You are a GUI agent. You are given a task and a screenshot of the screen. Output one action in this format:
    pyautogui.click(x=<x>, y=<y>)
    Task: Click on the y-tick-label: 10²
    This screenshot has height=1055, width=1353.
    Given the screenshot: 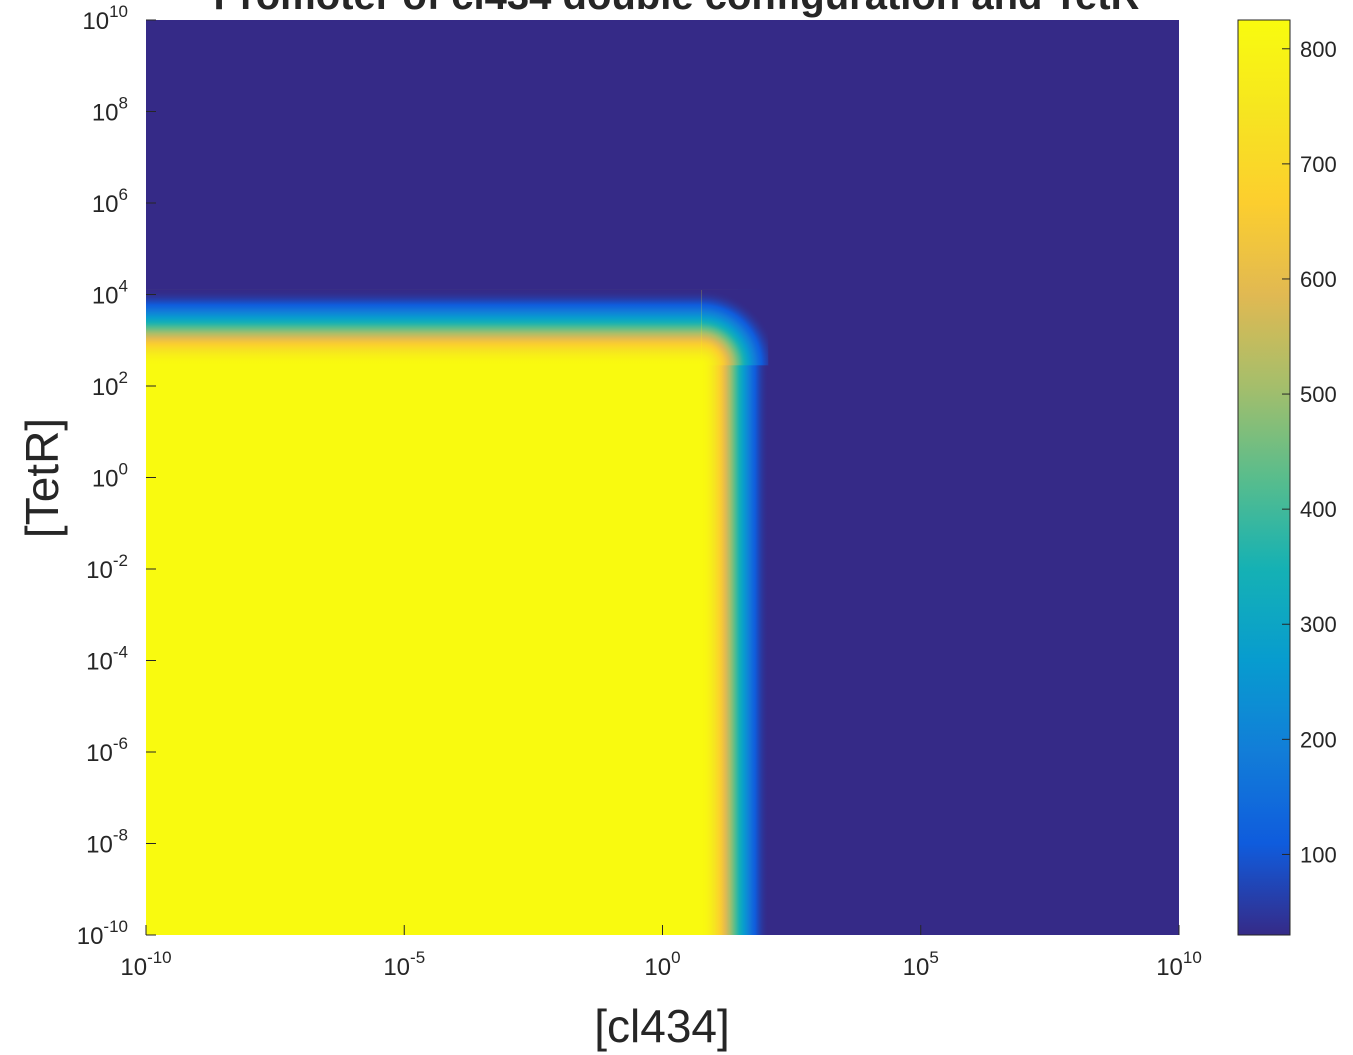 What is the action you would take?
    pyautogui.click(x=110, y=384)
    